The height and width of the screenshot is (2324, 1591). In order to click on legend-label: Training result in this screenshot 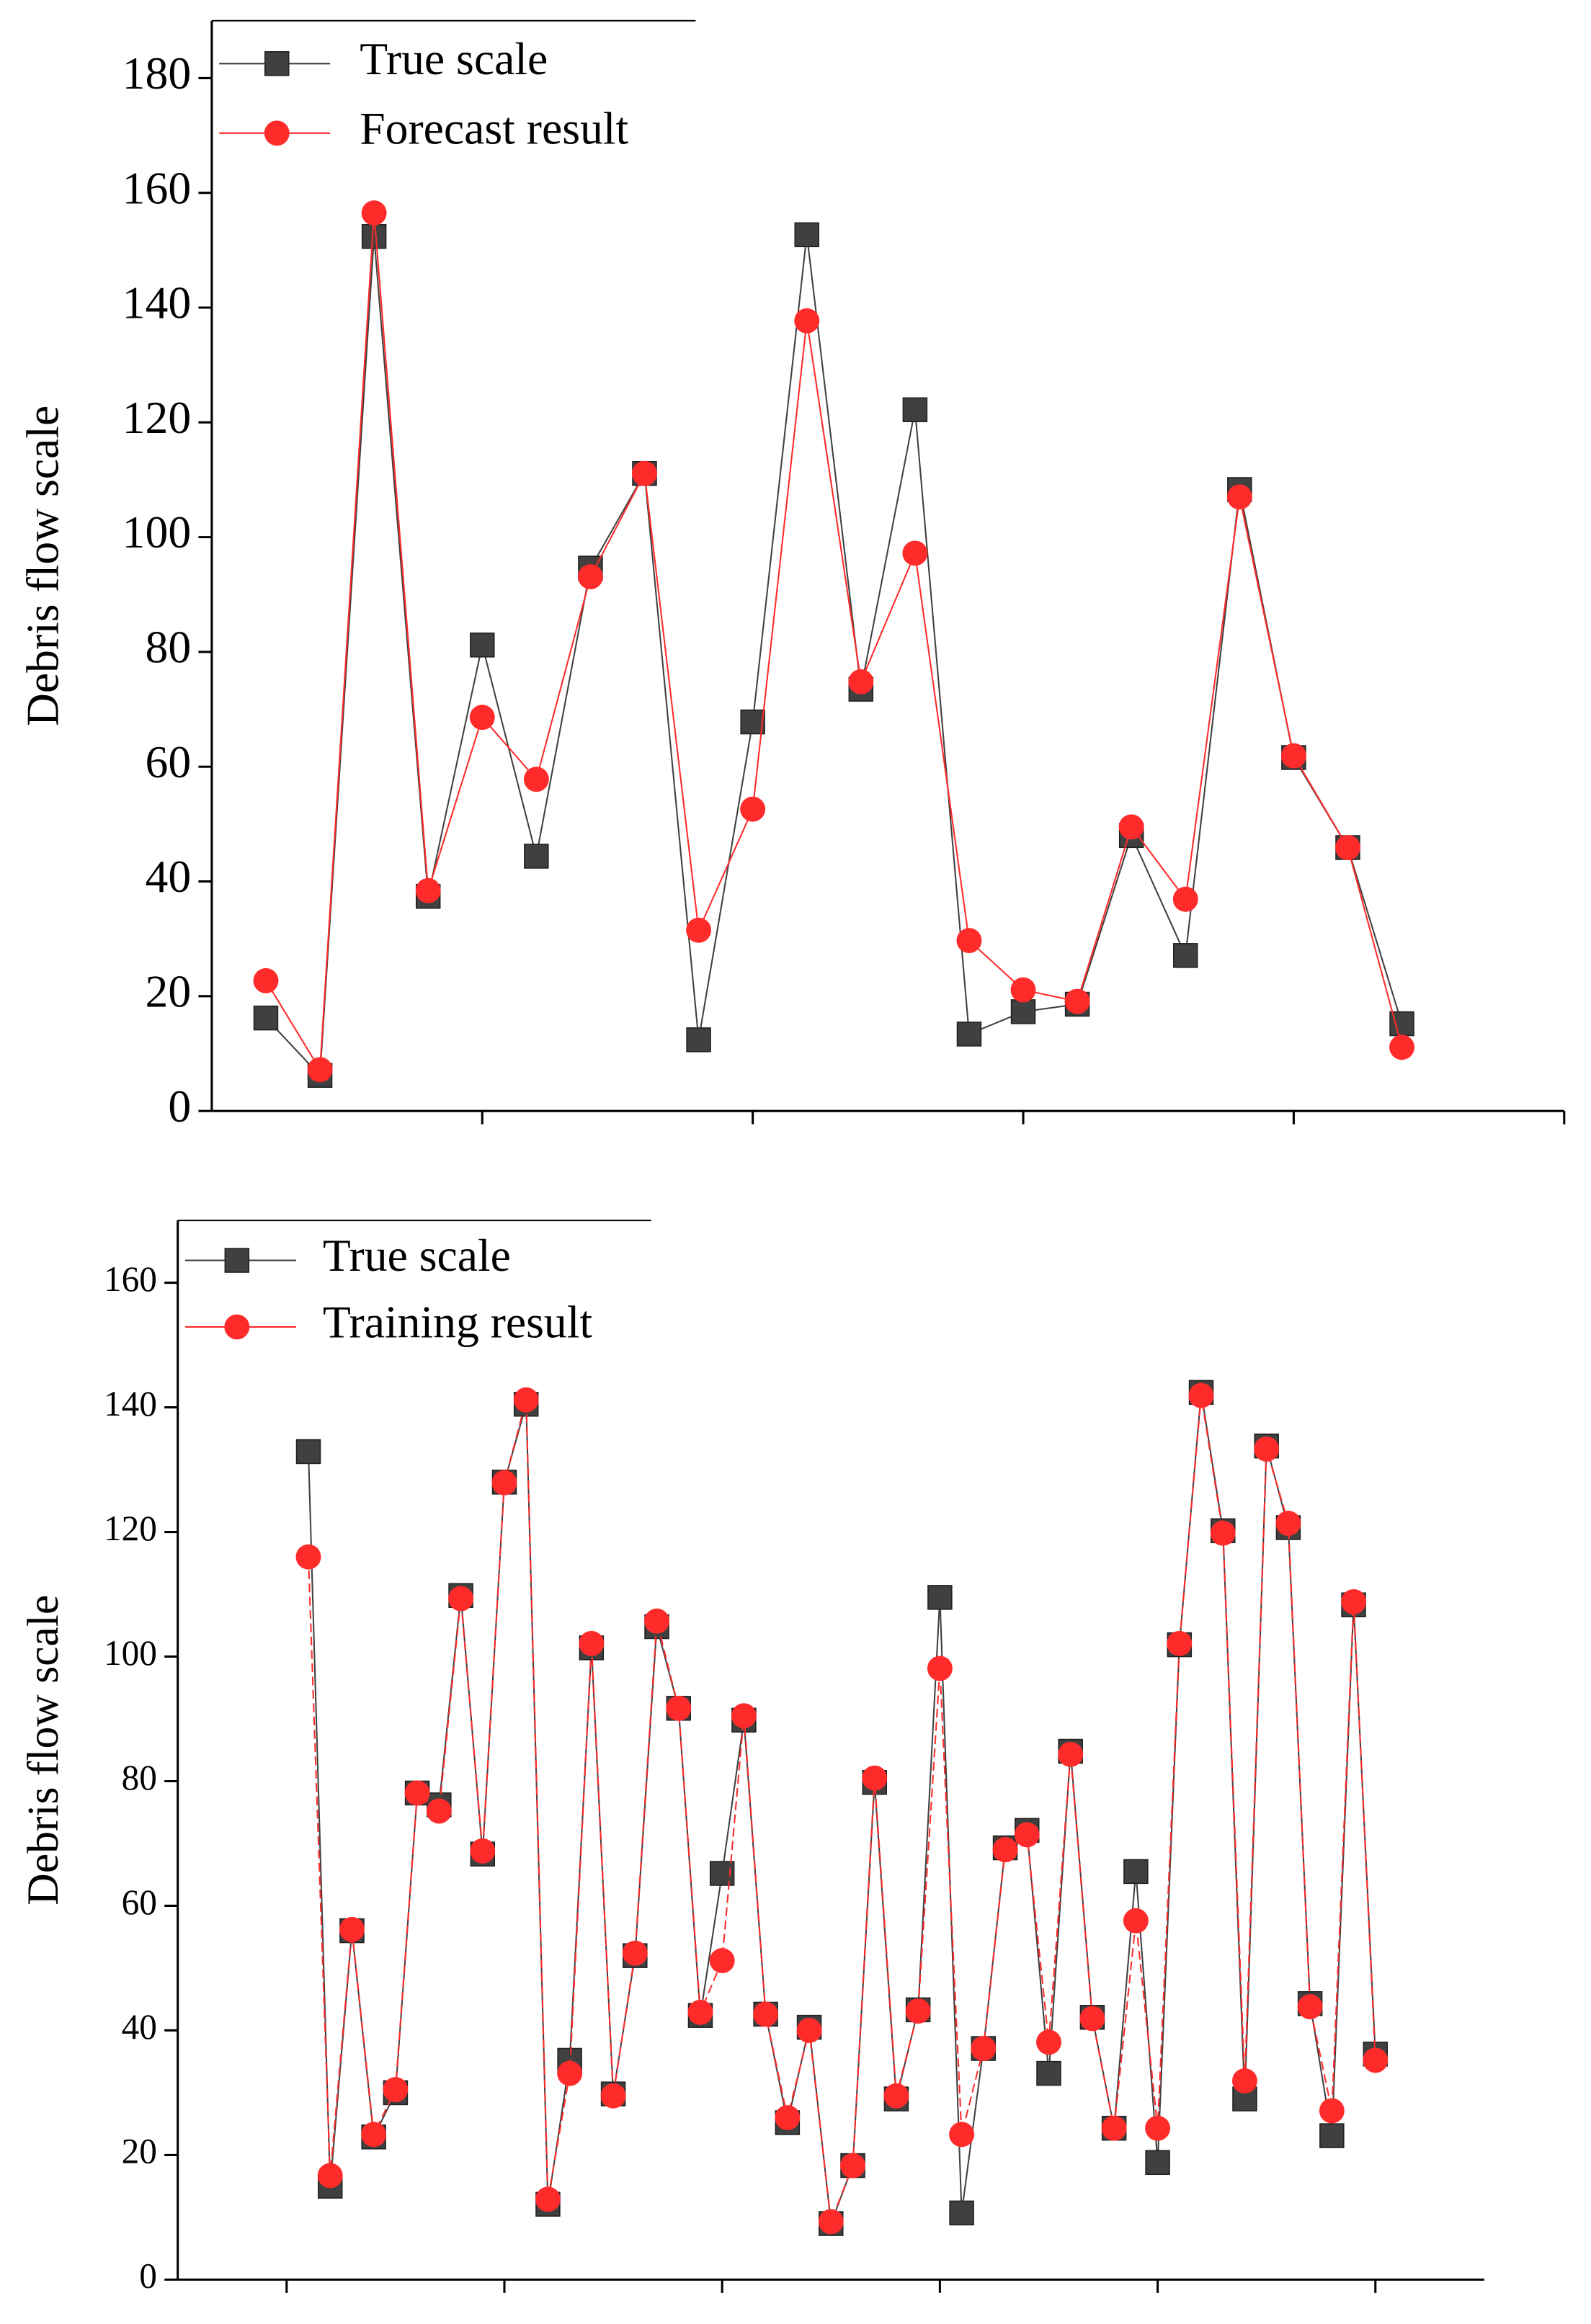, I will do `click(458, 1322)`.